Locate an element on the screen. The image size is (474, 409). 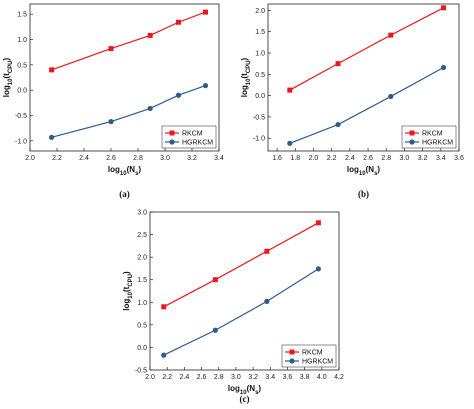
panel-caption: (c) is located at coordinates (245, 399).